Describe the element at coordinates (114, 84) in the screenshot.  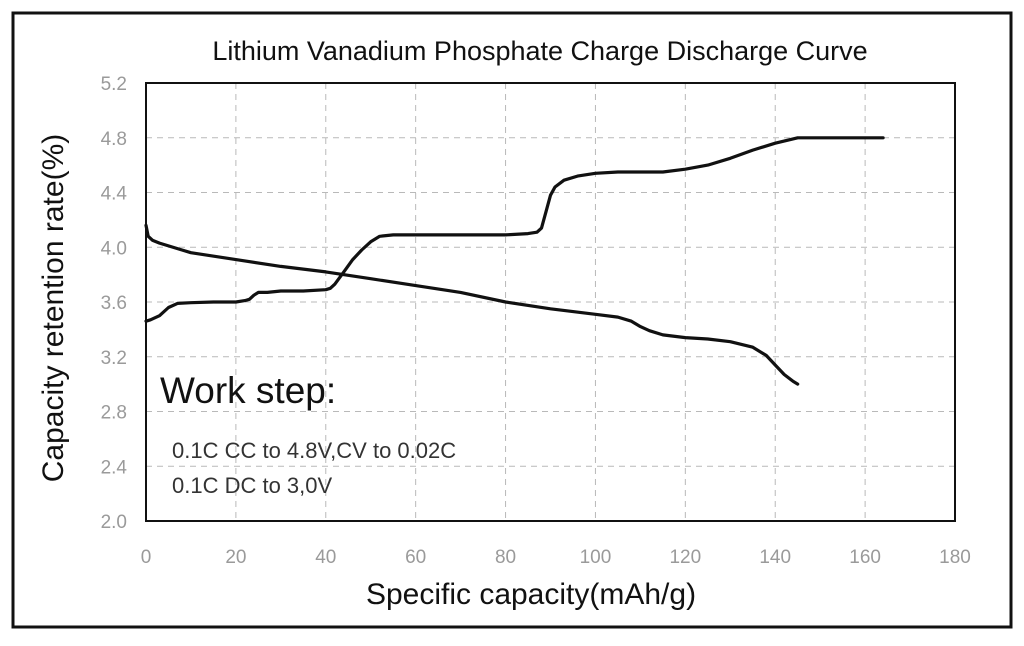
I see `y-tick-label: 5.2` at that location.